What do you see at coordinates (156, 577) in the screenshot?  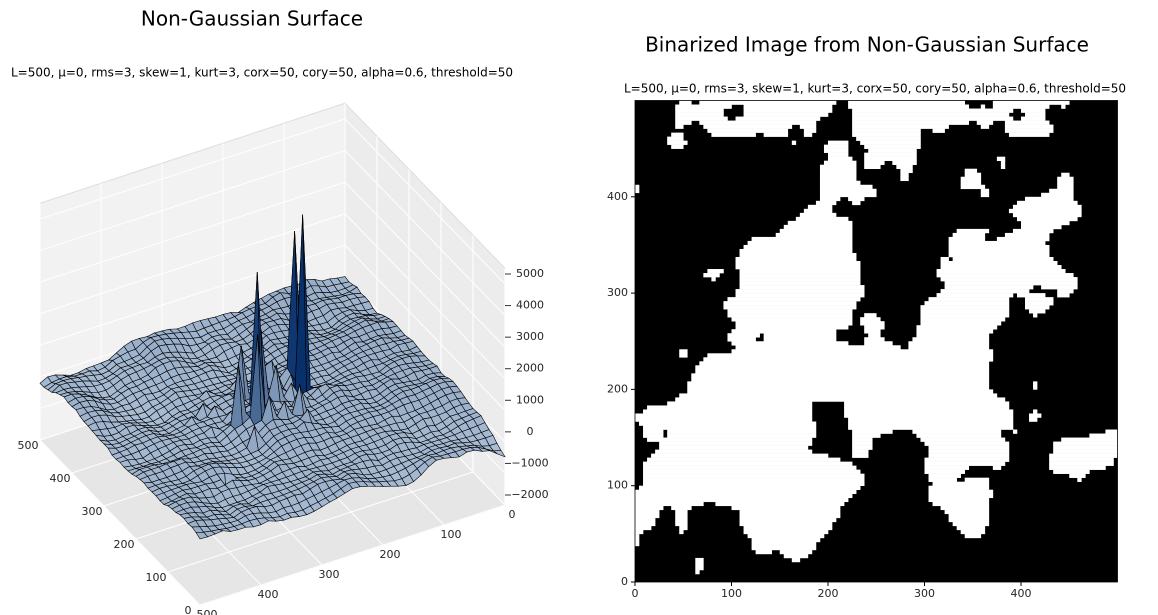 I see `x-tick-label: 100` at bounding box center [156, 577].